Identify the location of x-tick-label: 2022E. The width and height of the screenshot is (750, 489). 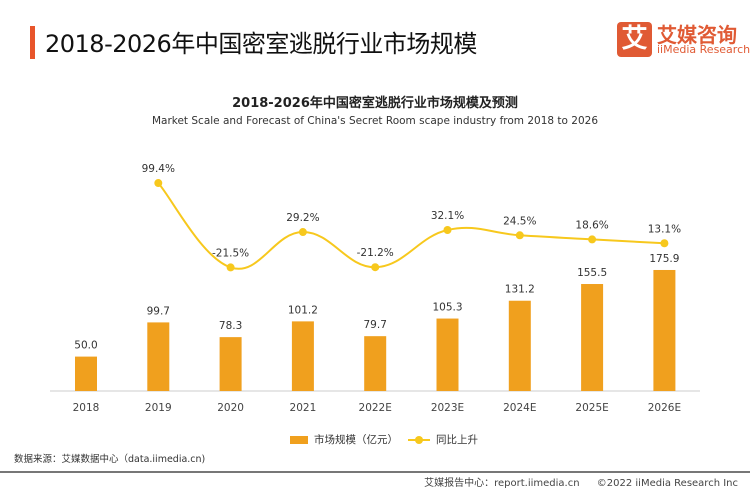
(375, 408).